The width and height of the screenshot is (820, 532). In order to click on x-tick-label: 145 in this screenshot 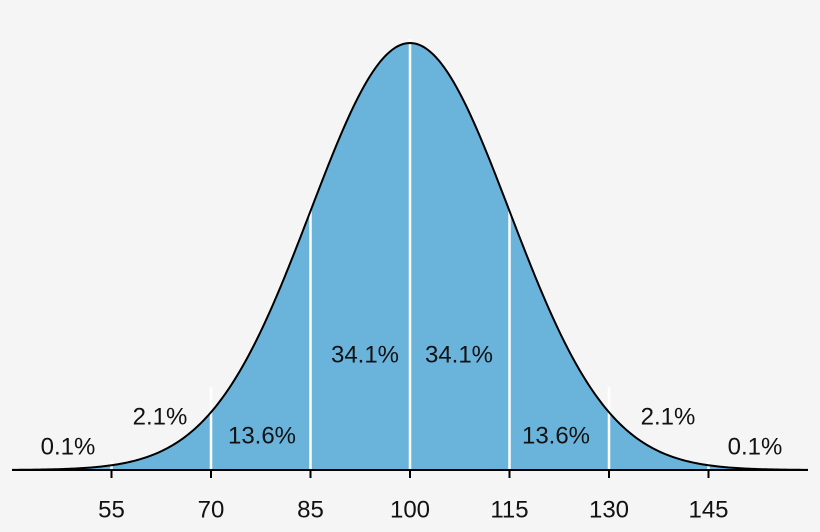, I will do `click(708, 509)`.